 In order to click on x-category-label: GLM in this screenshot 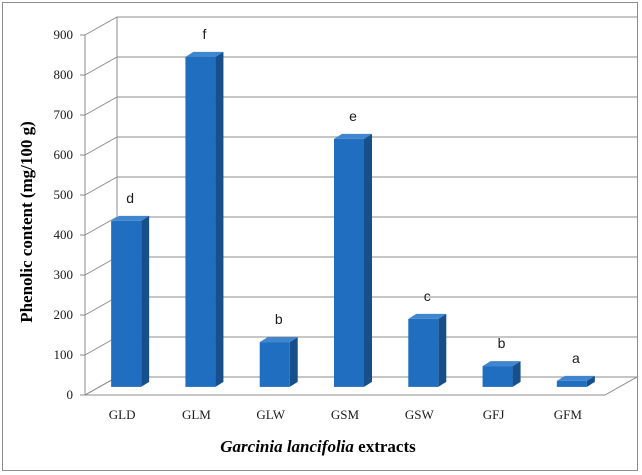, I will do `click(196, 414)`.